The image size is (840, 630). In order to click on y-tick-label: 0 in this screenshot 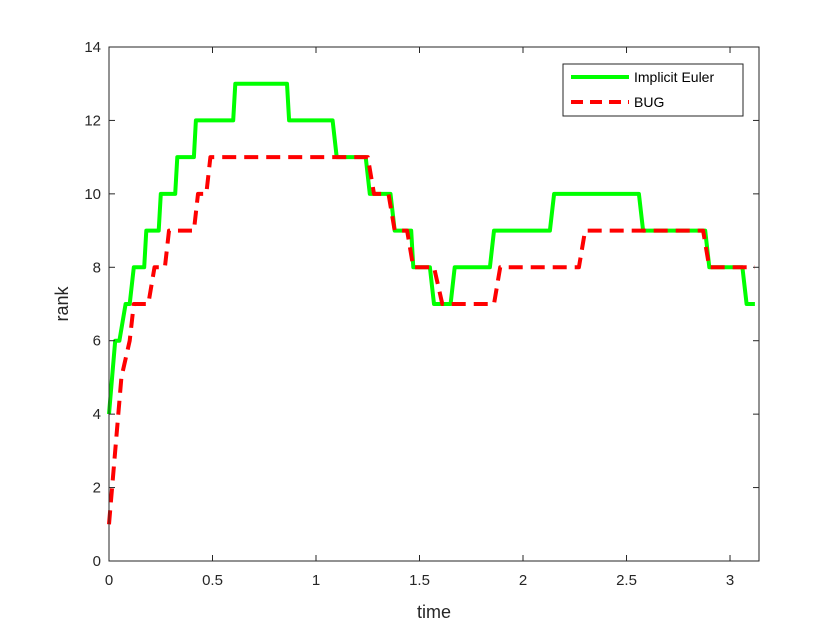, I will do `click(97, 561)`.